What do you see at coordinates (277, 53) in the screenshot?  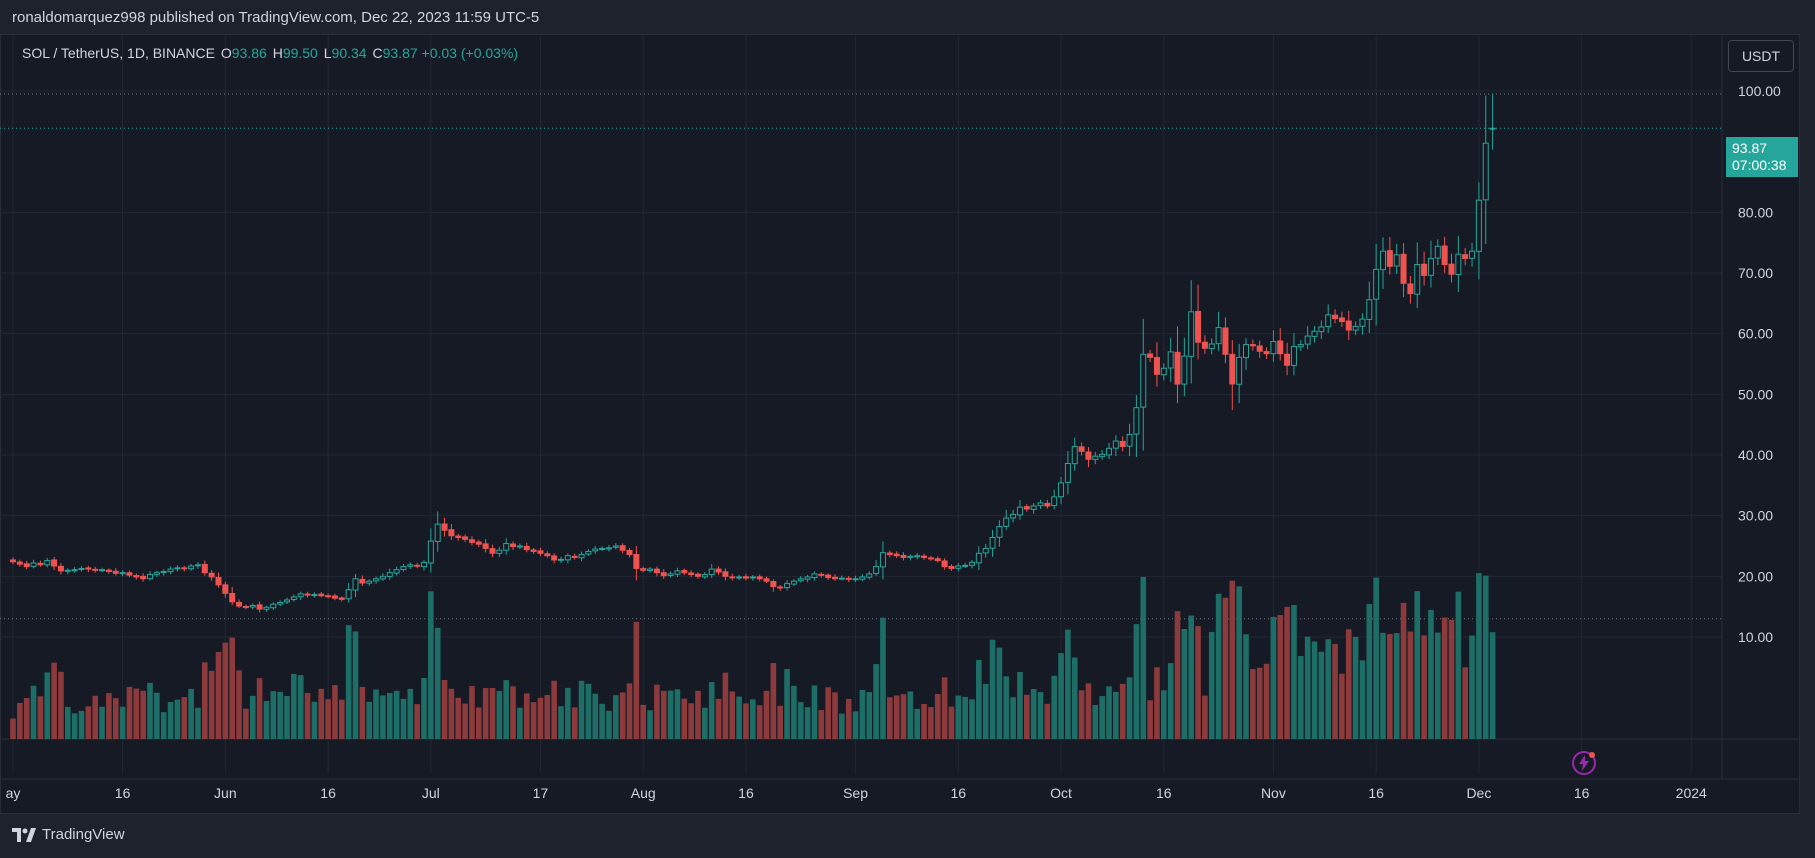 I see `legend-high-label: H` at bounding box center [277, 53].